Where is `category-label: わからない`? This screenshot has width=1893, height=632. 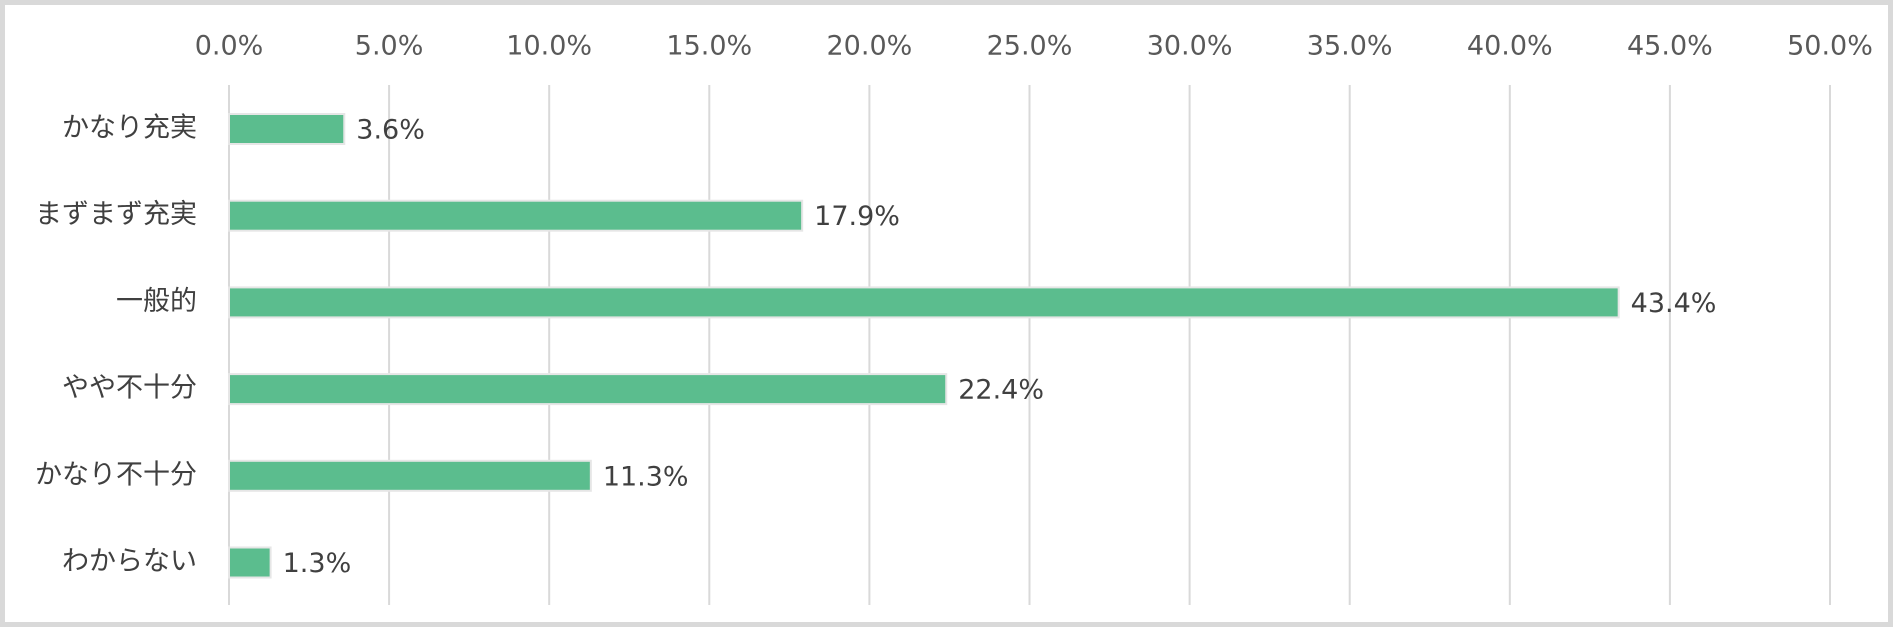
category-label: わからない is located at coordinates (129, 561).